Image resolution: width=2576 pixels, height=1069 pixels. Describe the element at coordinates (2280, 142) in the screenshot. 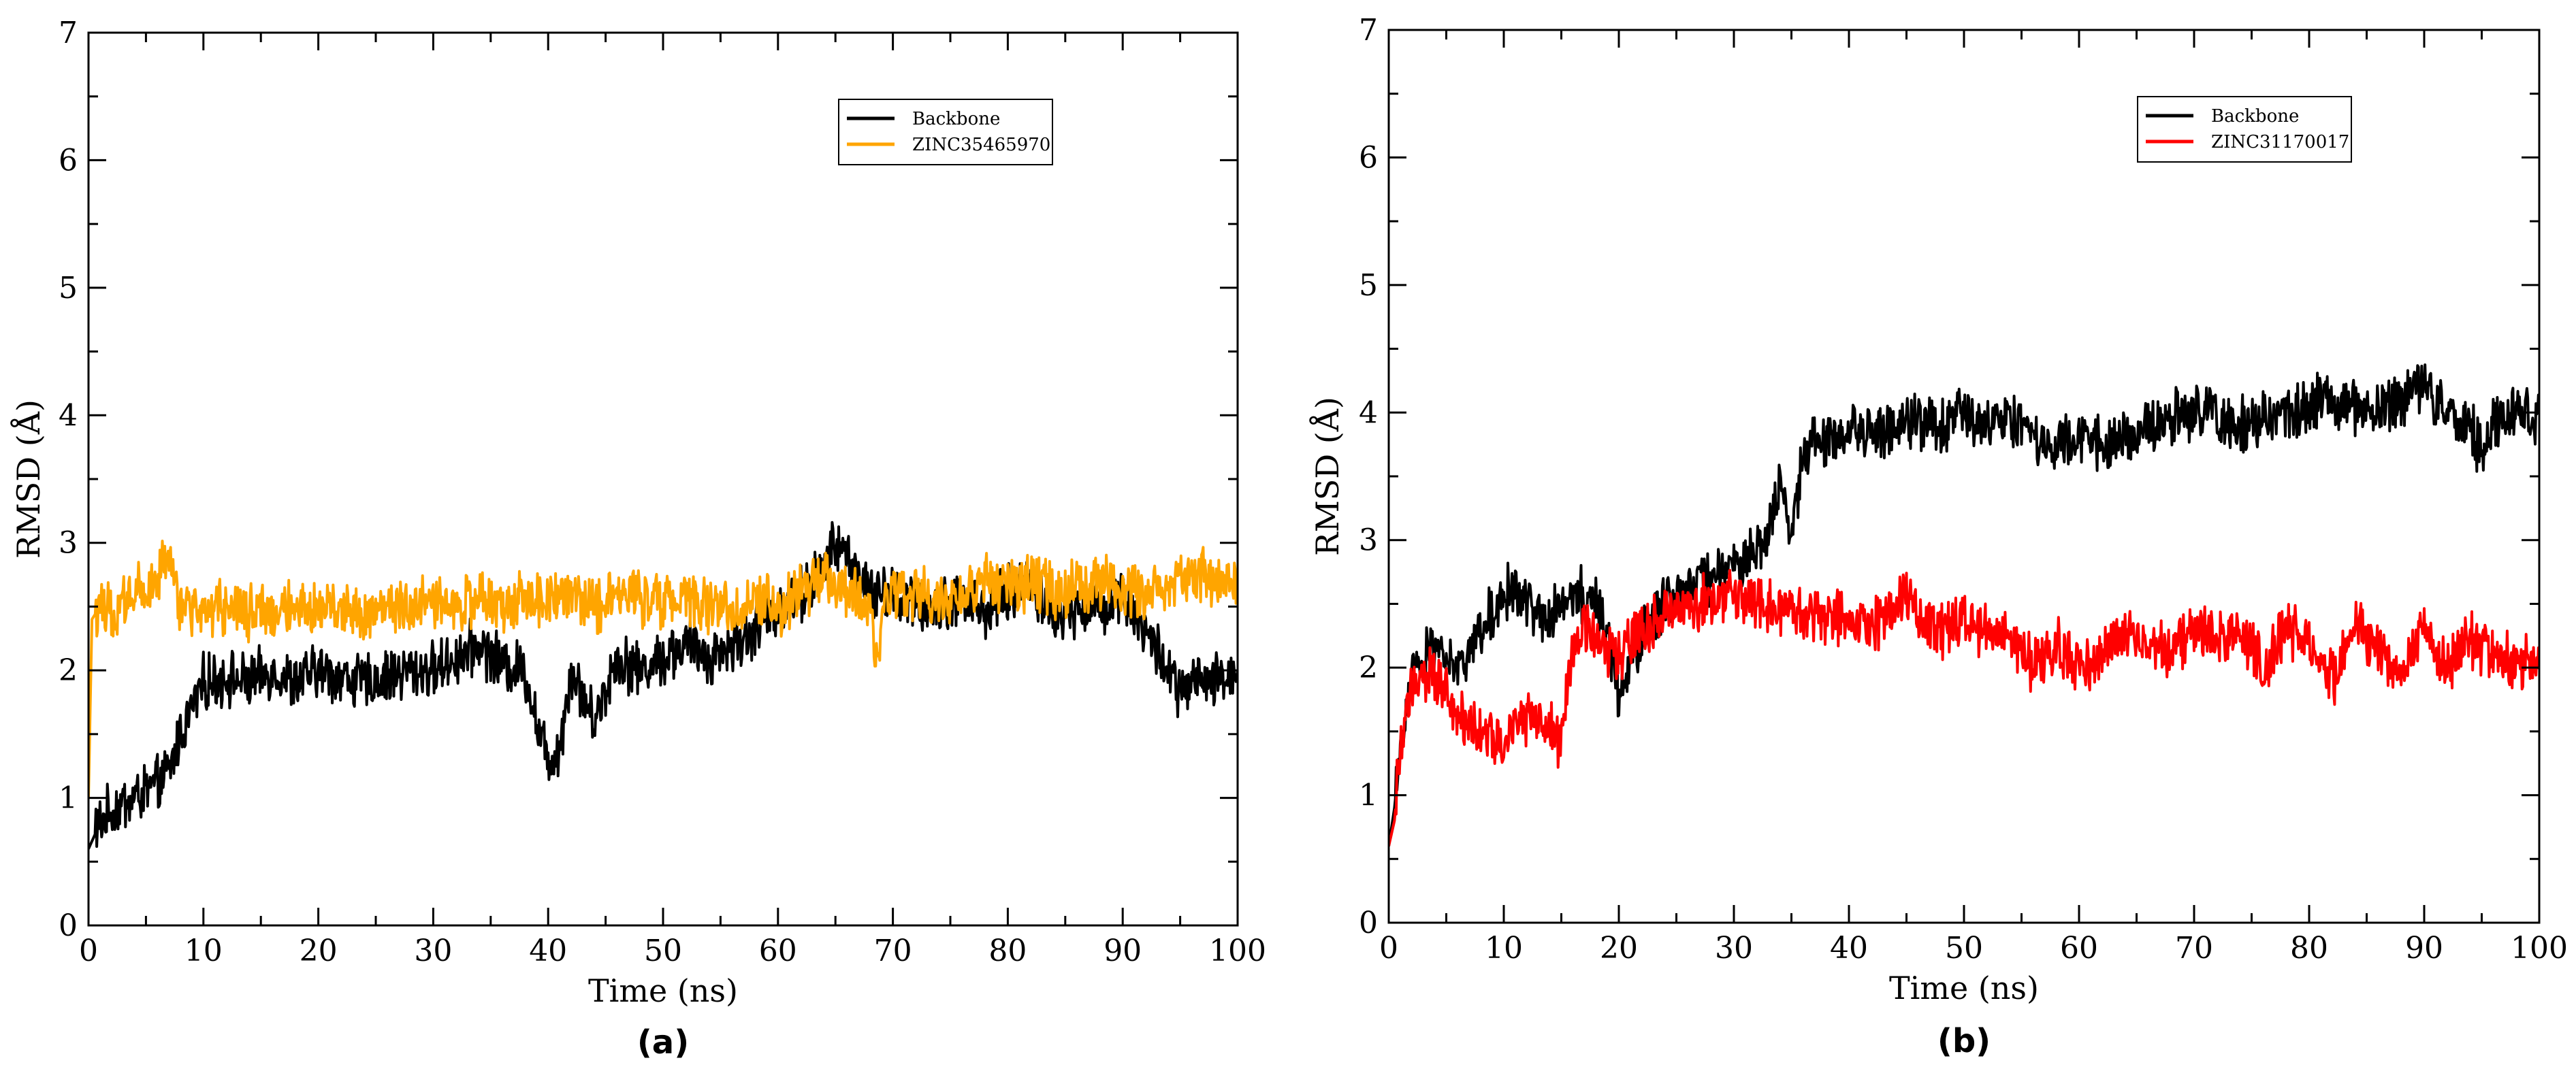

I see `legend-label-zinc31170017: ZINC31170017` at that location.